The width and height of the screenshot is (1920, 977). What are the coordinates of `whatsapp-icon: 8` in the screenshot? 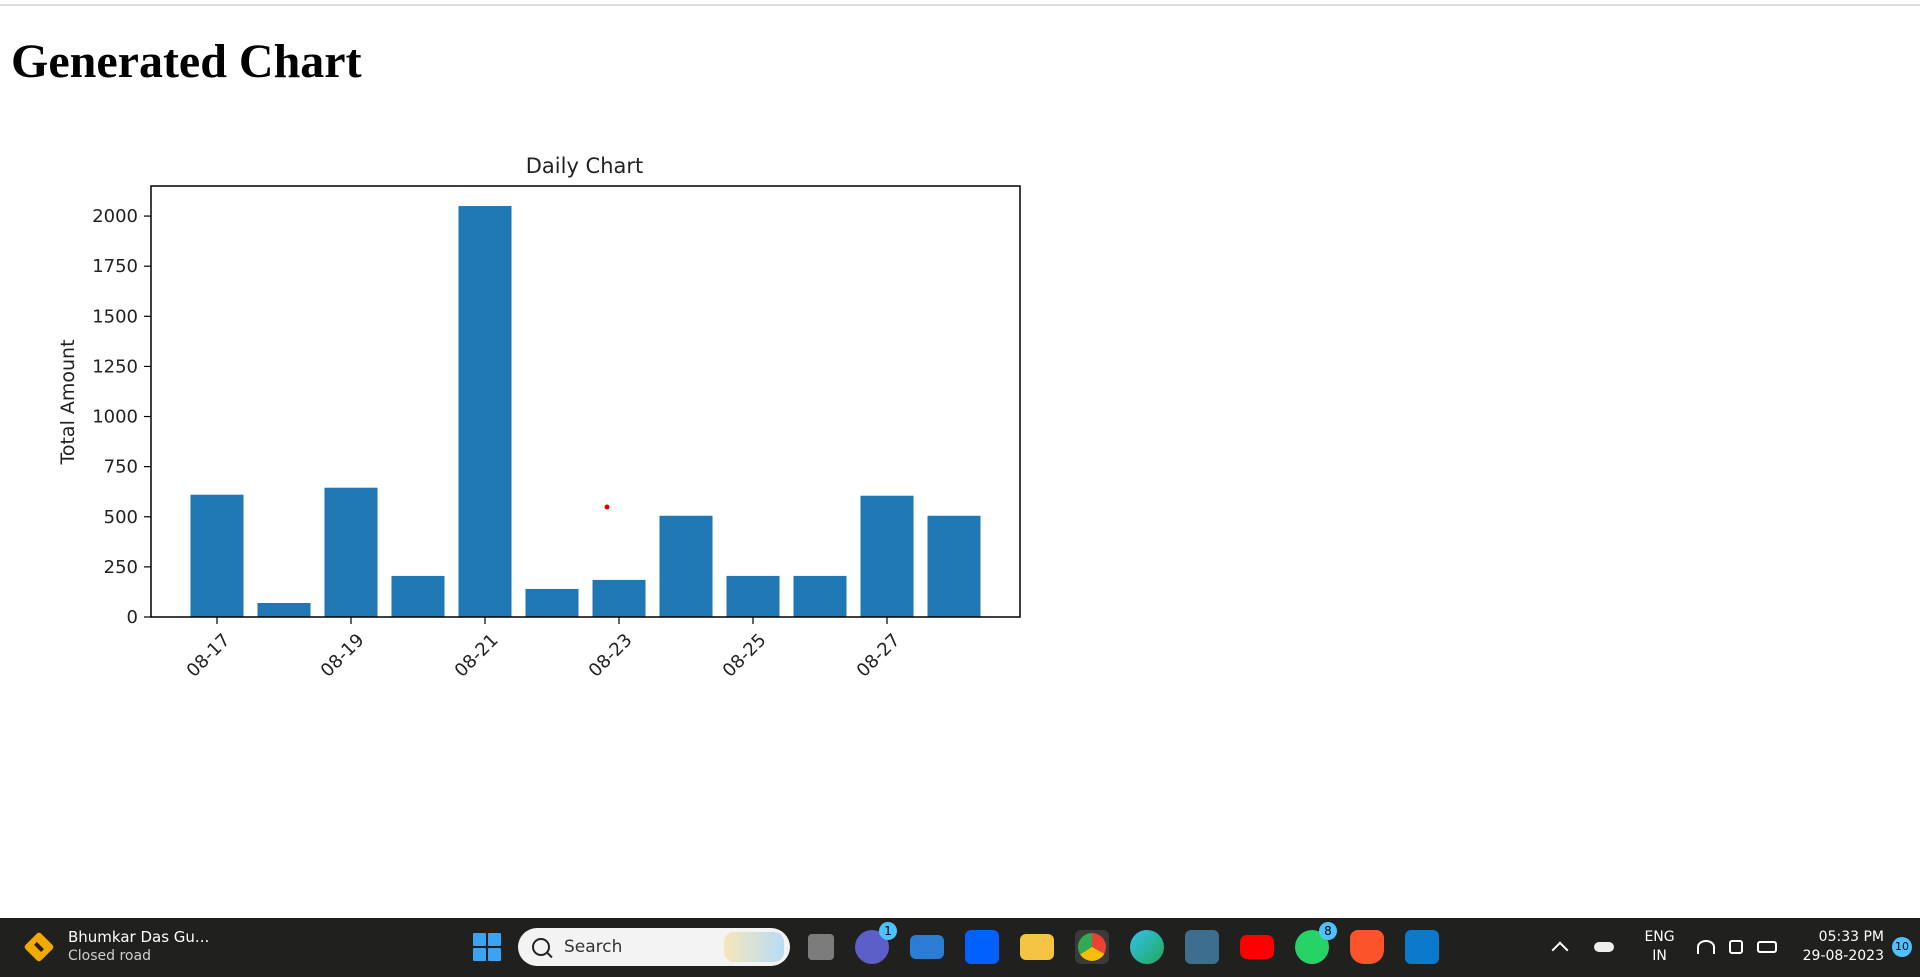 It's located at (1316, 943).